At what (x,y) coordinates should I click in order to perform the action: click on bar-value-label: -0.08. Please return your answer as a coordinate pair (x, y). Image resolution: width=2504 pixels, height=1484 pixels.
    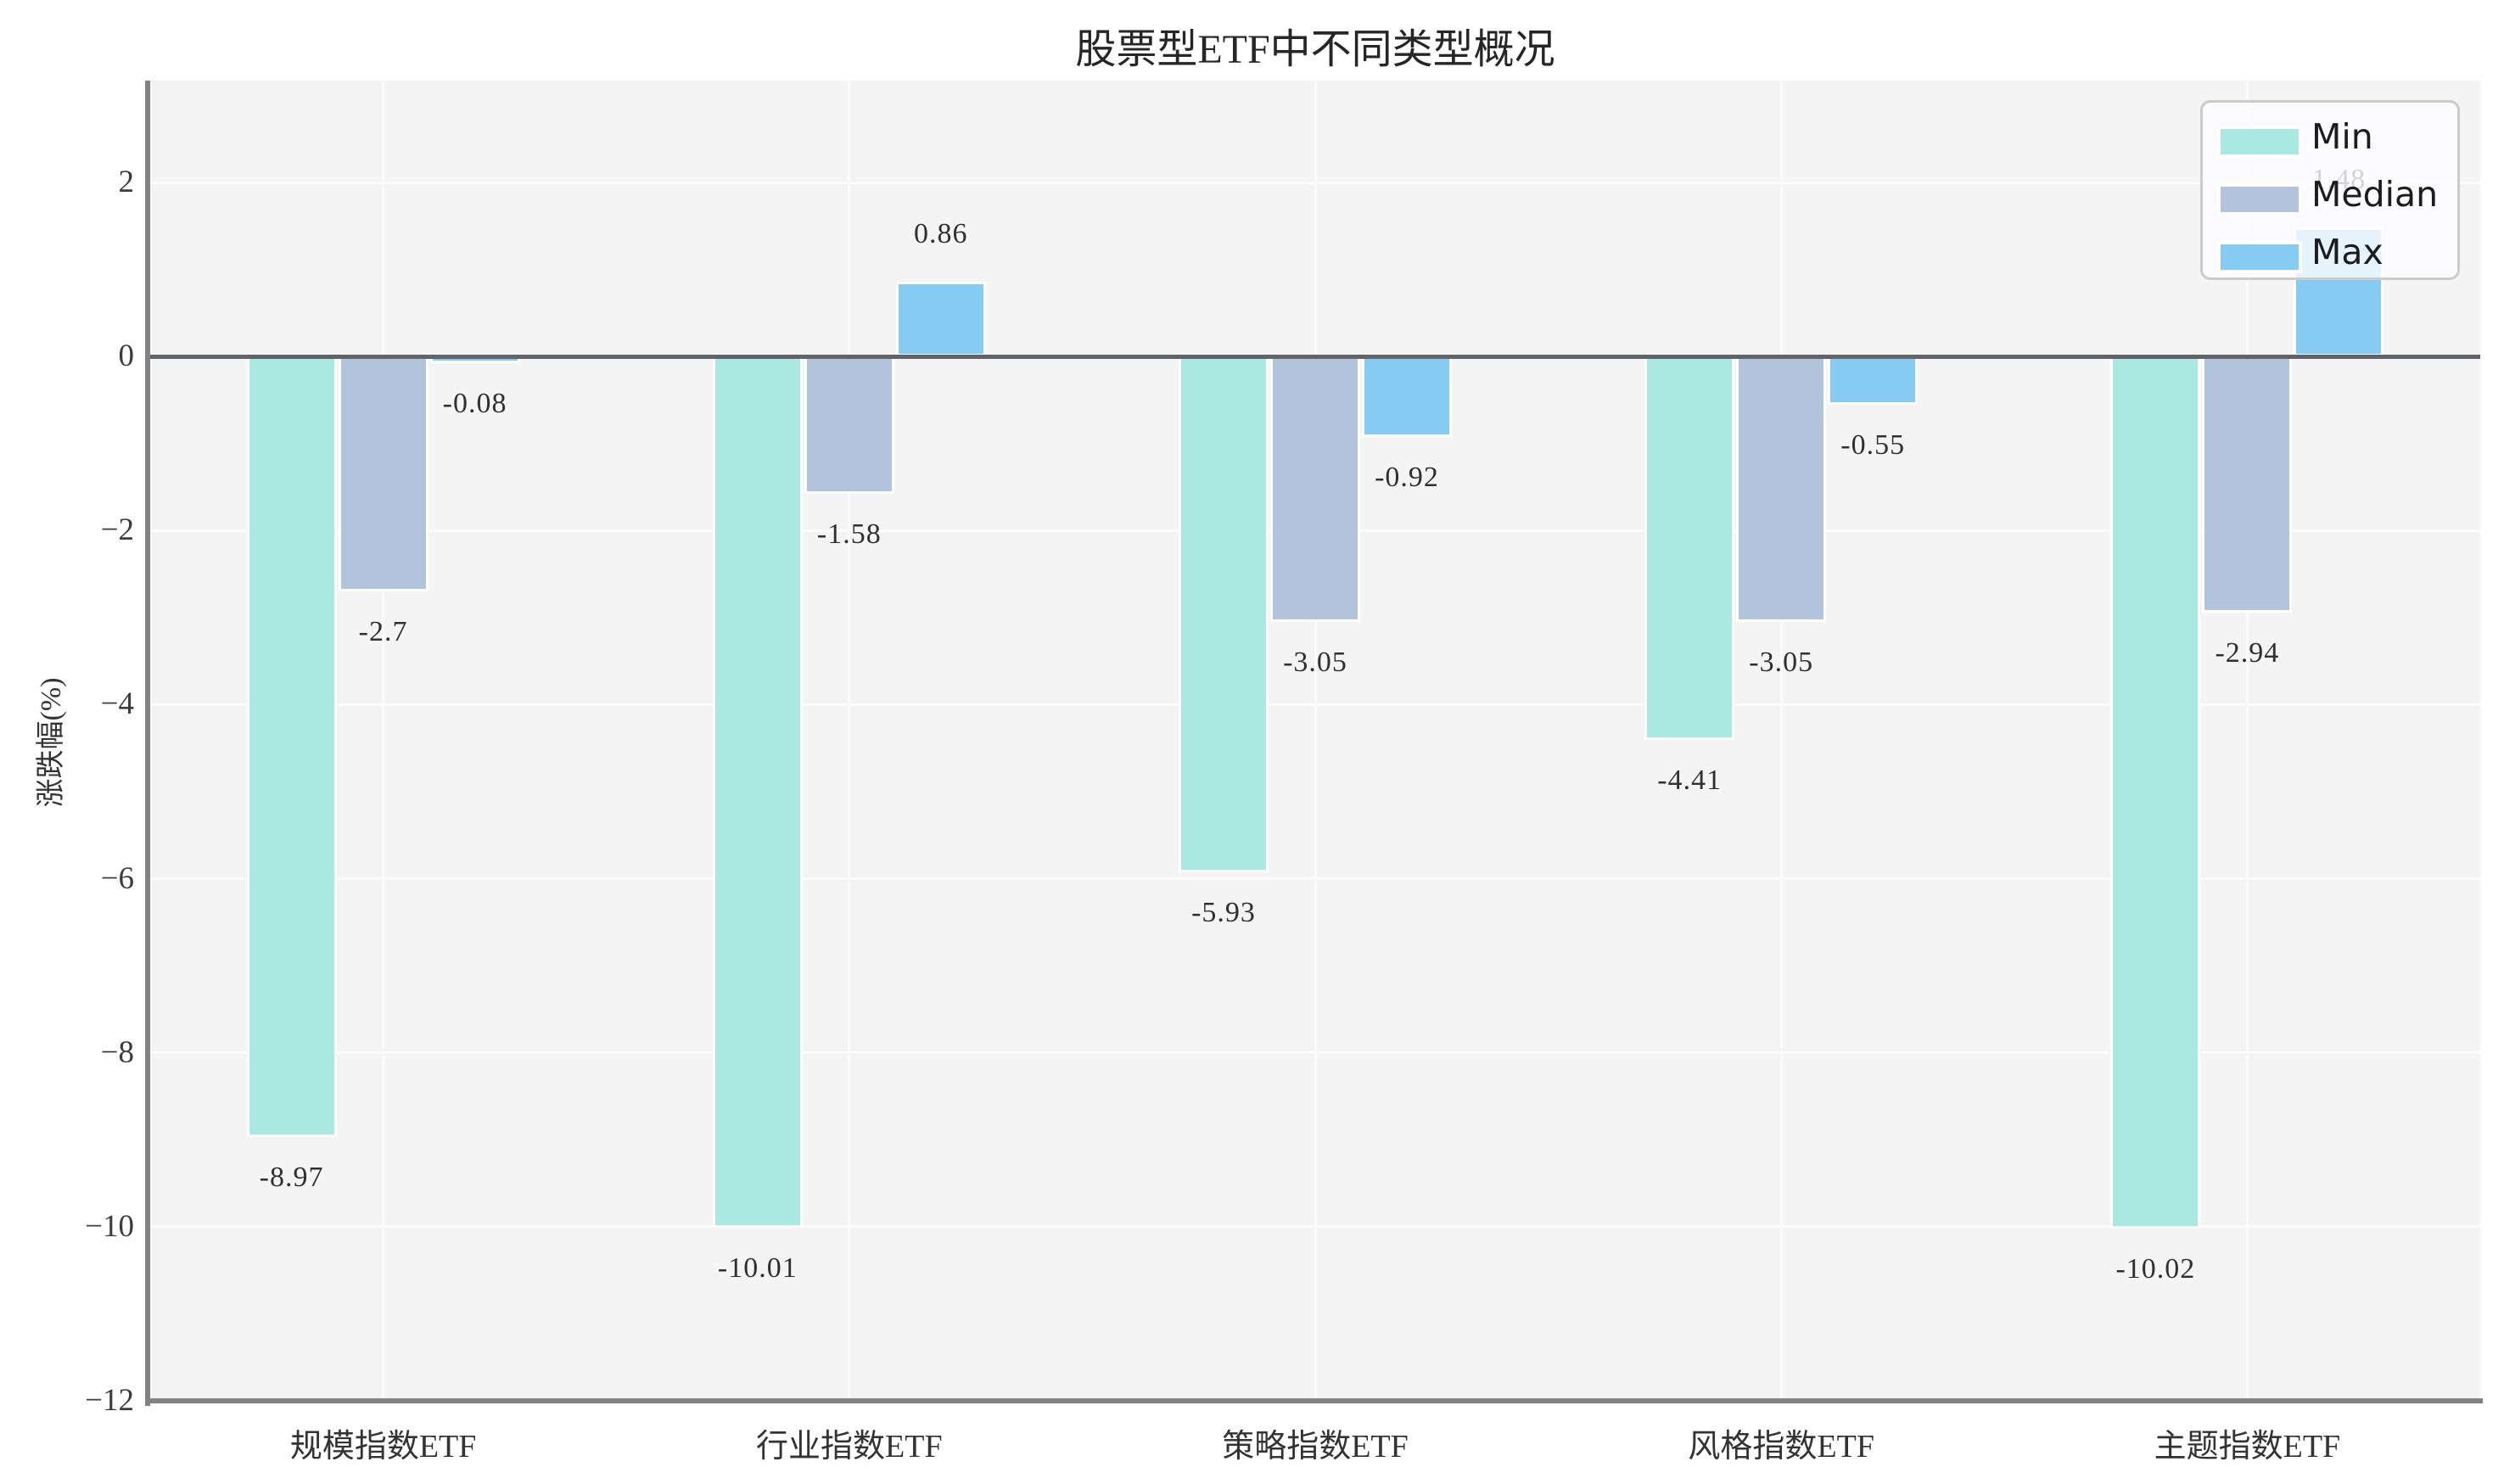
    Looking at the image, I should click on (474, 404).